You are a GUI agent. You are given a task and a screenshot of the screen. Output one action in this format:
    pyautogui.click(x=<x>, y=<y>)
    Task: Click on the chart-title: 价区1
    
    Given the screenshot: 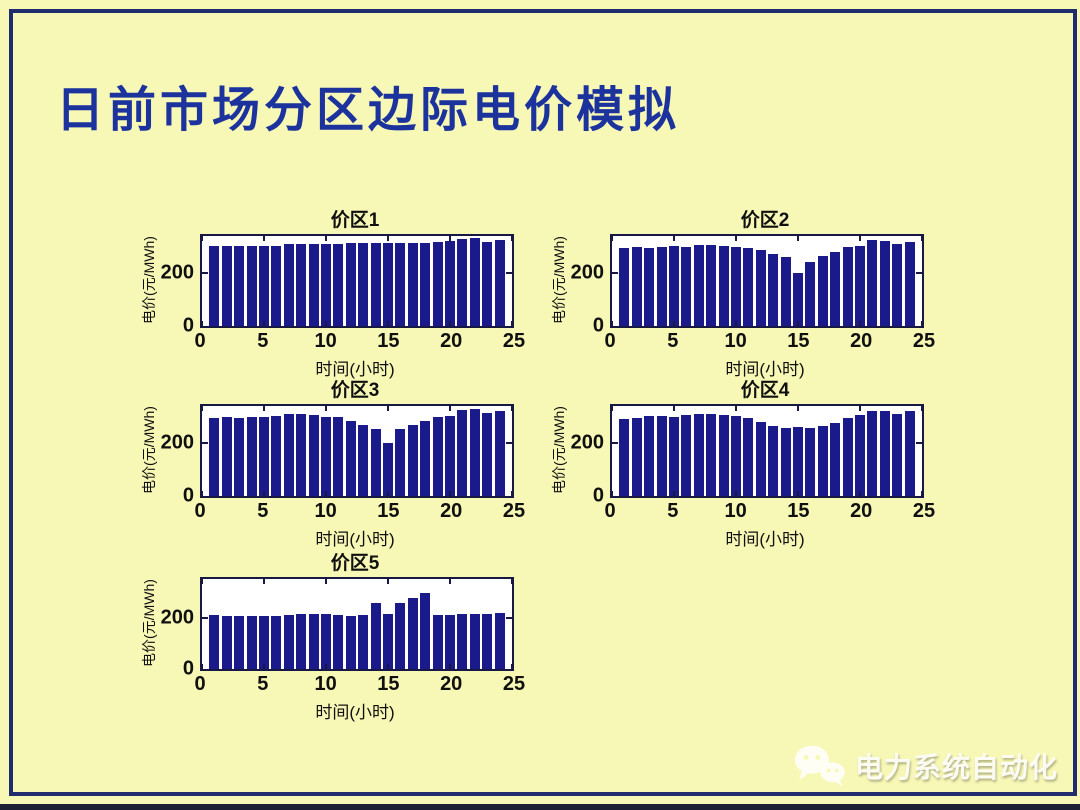 What is the action you would take?
    pyautogui.click(x=355, y=220)
    